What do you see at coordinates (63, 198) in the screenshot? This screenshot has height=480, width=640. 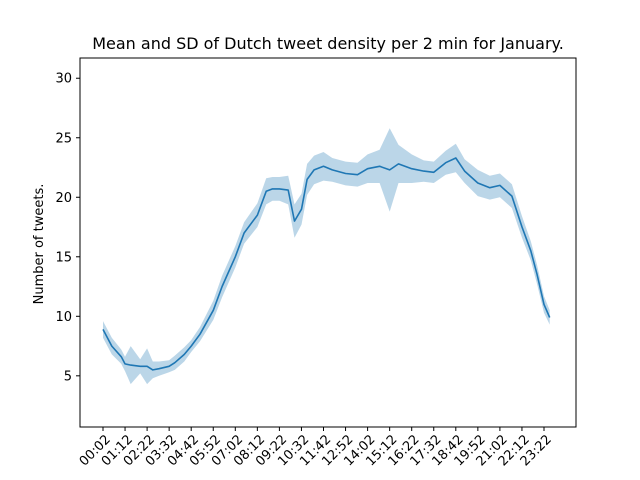 I see `y-tick-label: 20` at bounding box center [63, 198].